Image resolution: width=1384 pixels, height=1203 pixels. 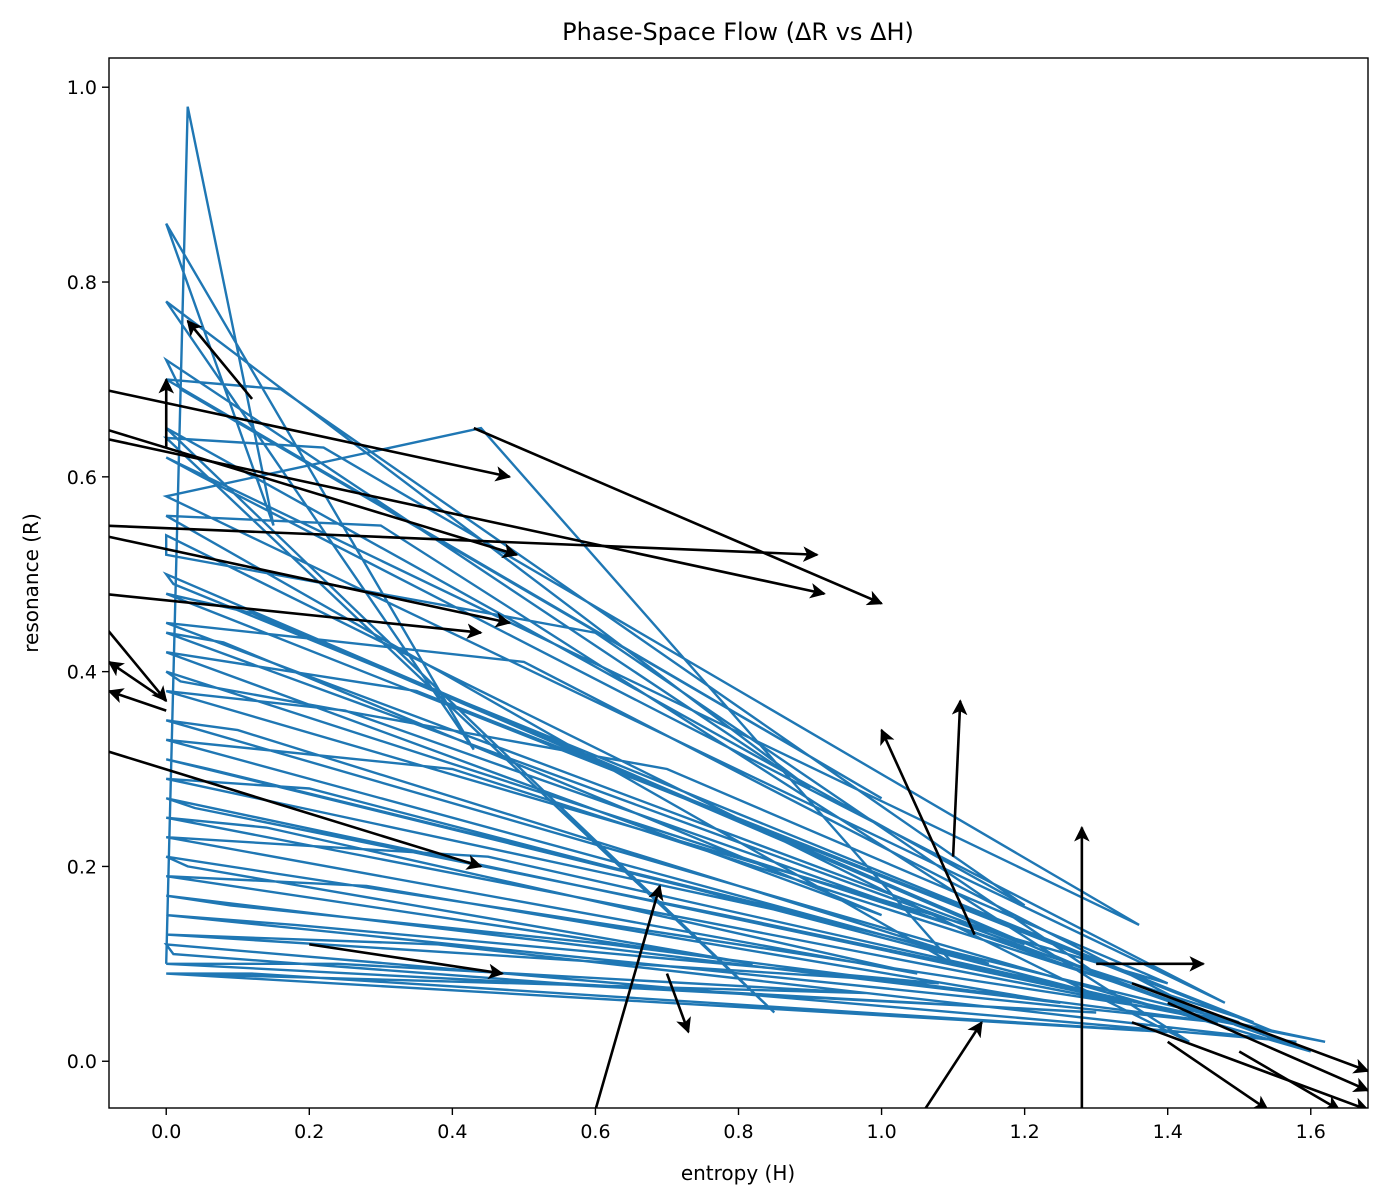 What do you see at coordinates (309, 1132) in the screenshot?
I see `x-tick-label: 0.2` at bounding box center [309, 1132].